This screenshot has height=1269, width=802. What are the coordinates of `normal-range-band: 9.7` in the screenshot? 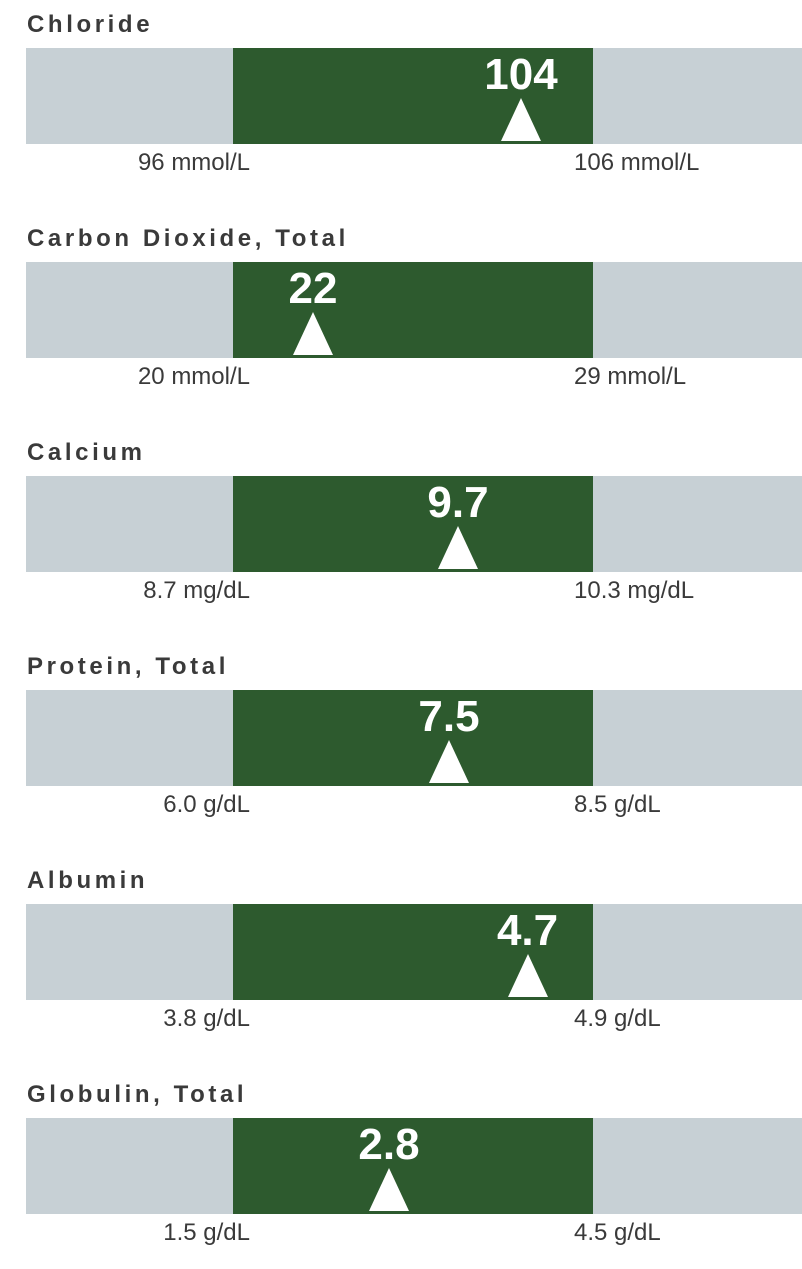 It's located at (413, 524).